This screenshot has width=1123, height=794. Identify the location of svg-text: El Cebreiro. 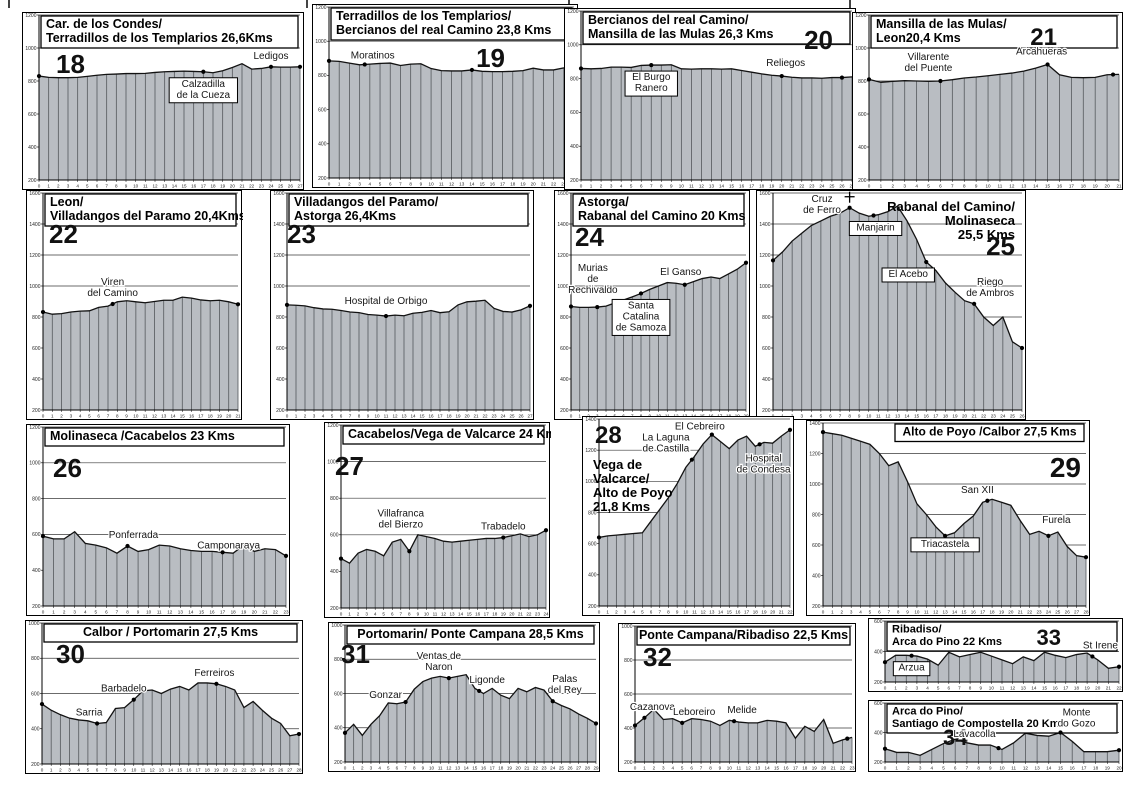
(700, 427).